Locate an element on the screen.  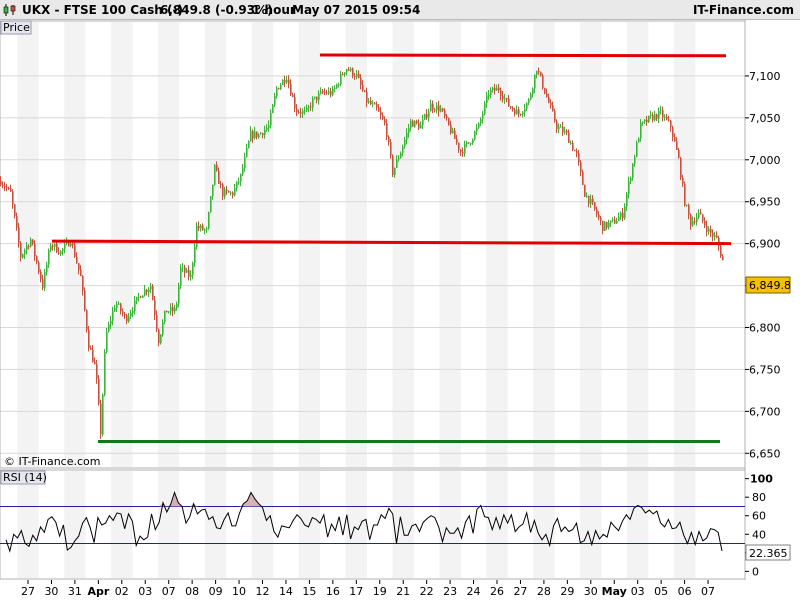
last-rsi-badge is located at coordinates (768, 552).